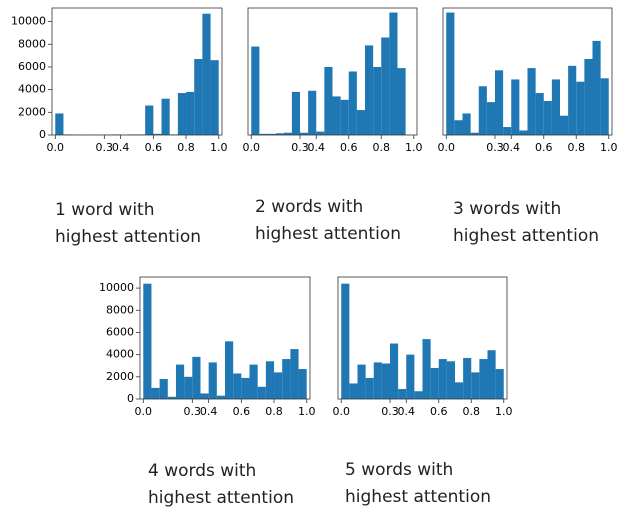 The width and height of the screenshot is (625, 508). What do you see at coordinates (309, 207) in the screenshot?
I see `caption-line: 2 words with` at bounding box center [309, 207].